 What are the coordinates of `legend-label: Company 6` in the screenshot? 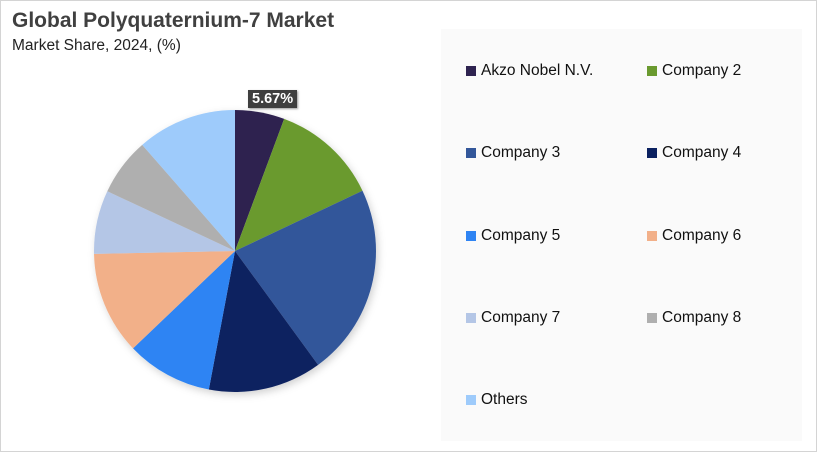 It's located at (702, 235).